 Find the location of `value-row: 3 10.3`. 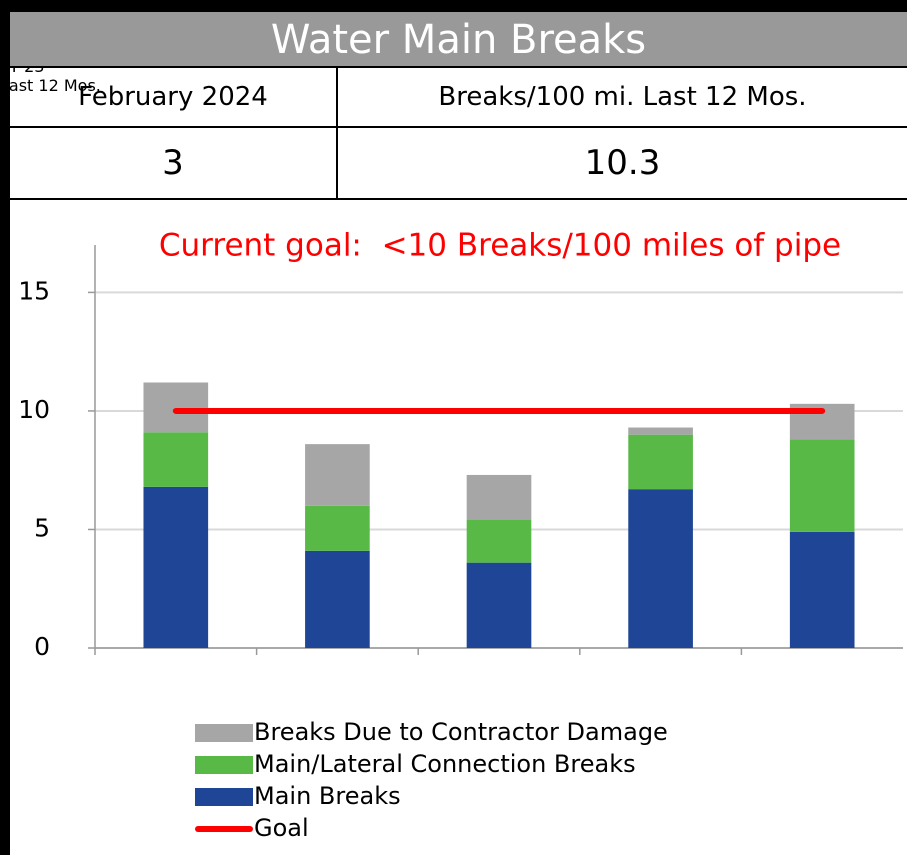

value-row: 3 10.3 is located at coordinates (458, 164).